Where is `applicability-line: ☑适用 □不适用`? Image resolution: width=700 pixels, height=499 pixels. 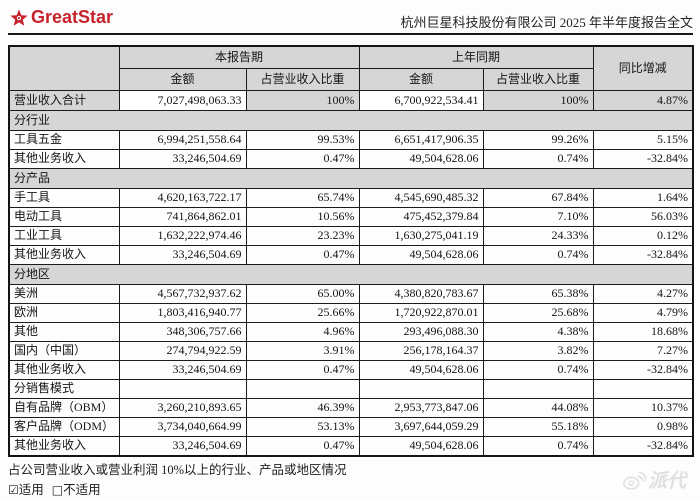
applicability-line: ☑适用 □不适用 is located at coordinates (54, 488).